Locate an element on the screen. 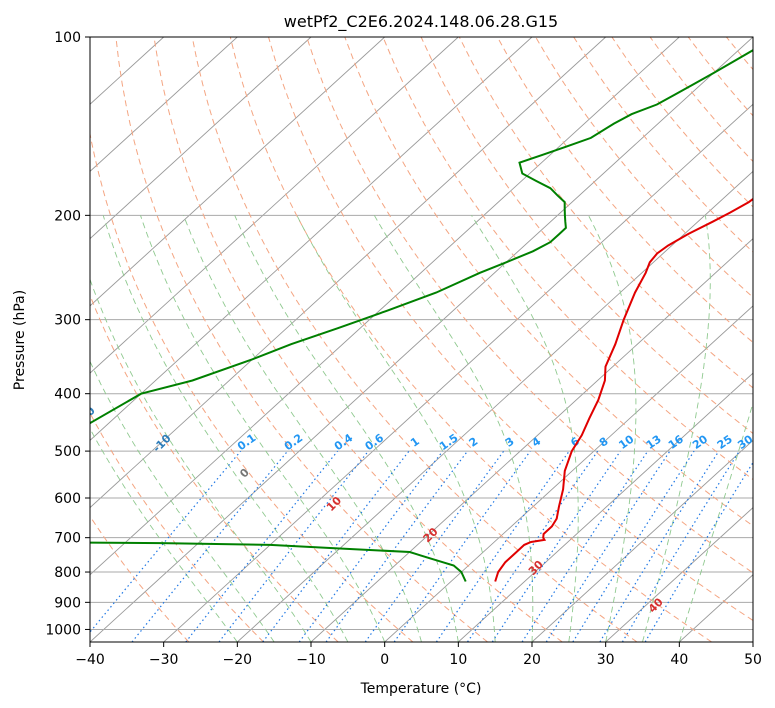 The width and height of the screenshot is (775, 708). y-tick-label: 500 is located at coordinates (67, 452).